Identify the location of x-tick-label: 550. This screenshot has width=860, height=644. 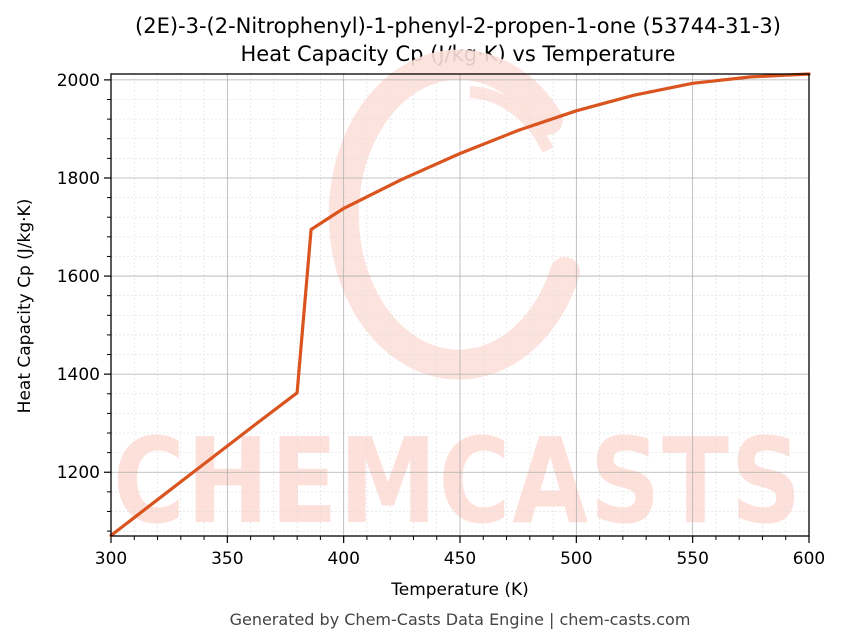
(692, 559).